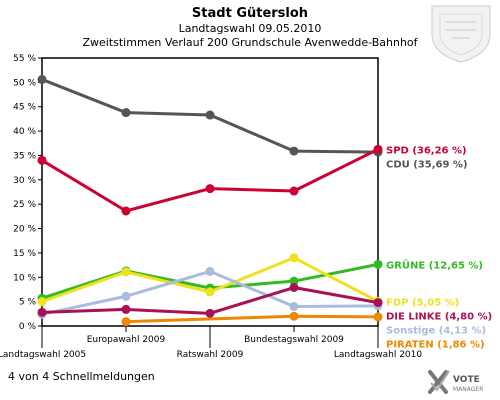  What do you see at coordinates (24, 230) in the screenshot?
I see `y-tick-label: 20 %` at bounding box center [24, 230].